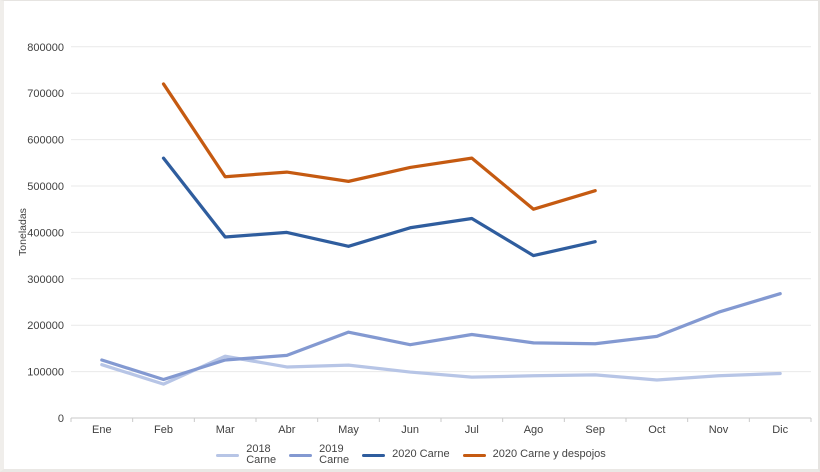  What do you see at coordinates (286, 430) in the screenshot?
I see `x-tick-label: Abr` at bounding box center [286, 430].